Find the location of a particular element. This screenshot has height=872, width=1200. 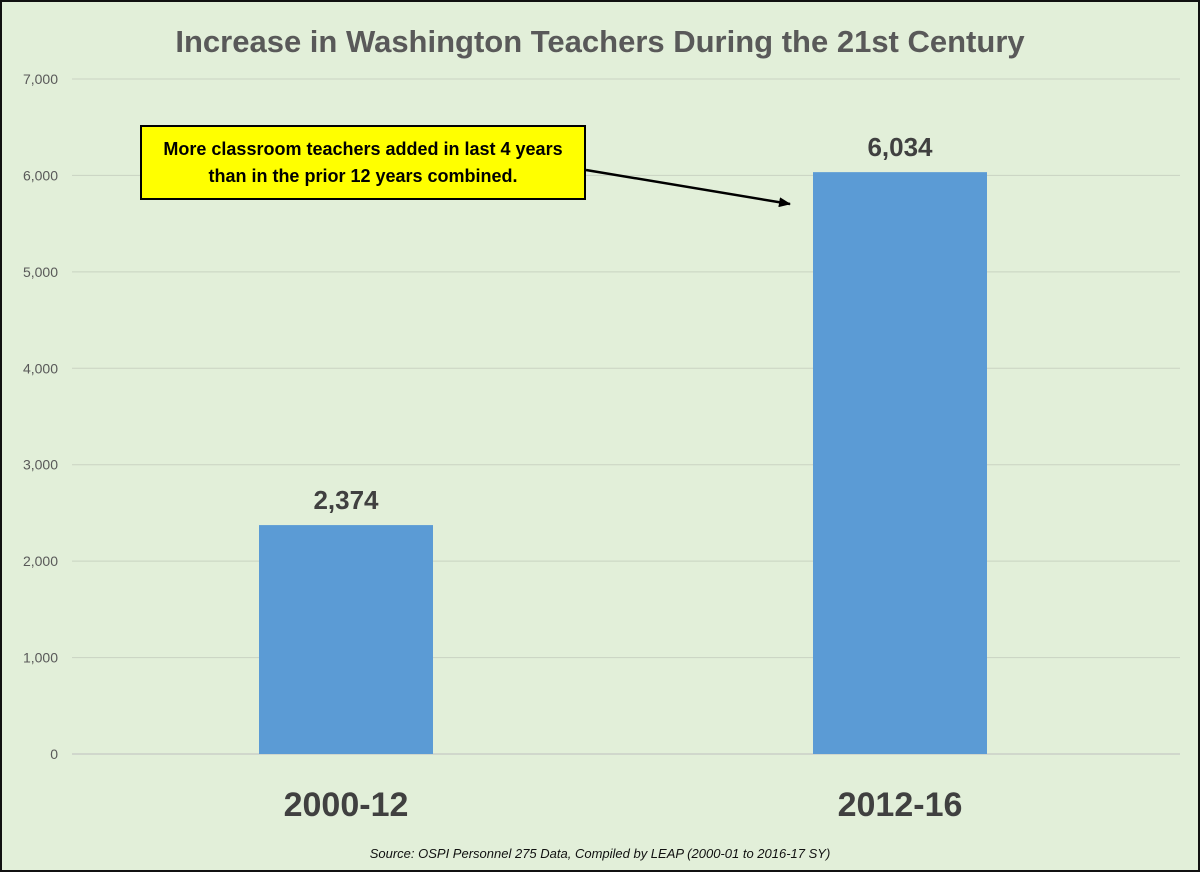

x-tick-label: 2012-16 is located at coordinates (900, 805).